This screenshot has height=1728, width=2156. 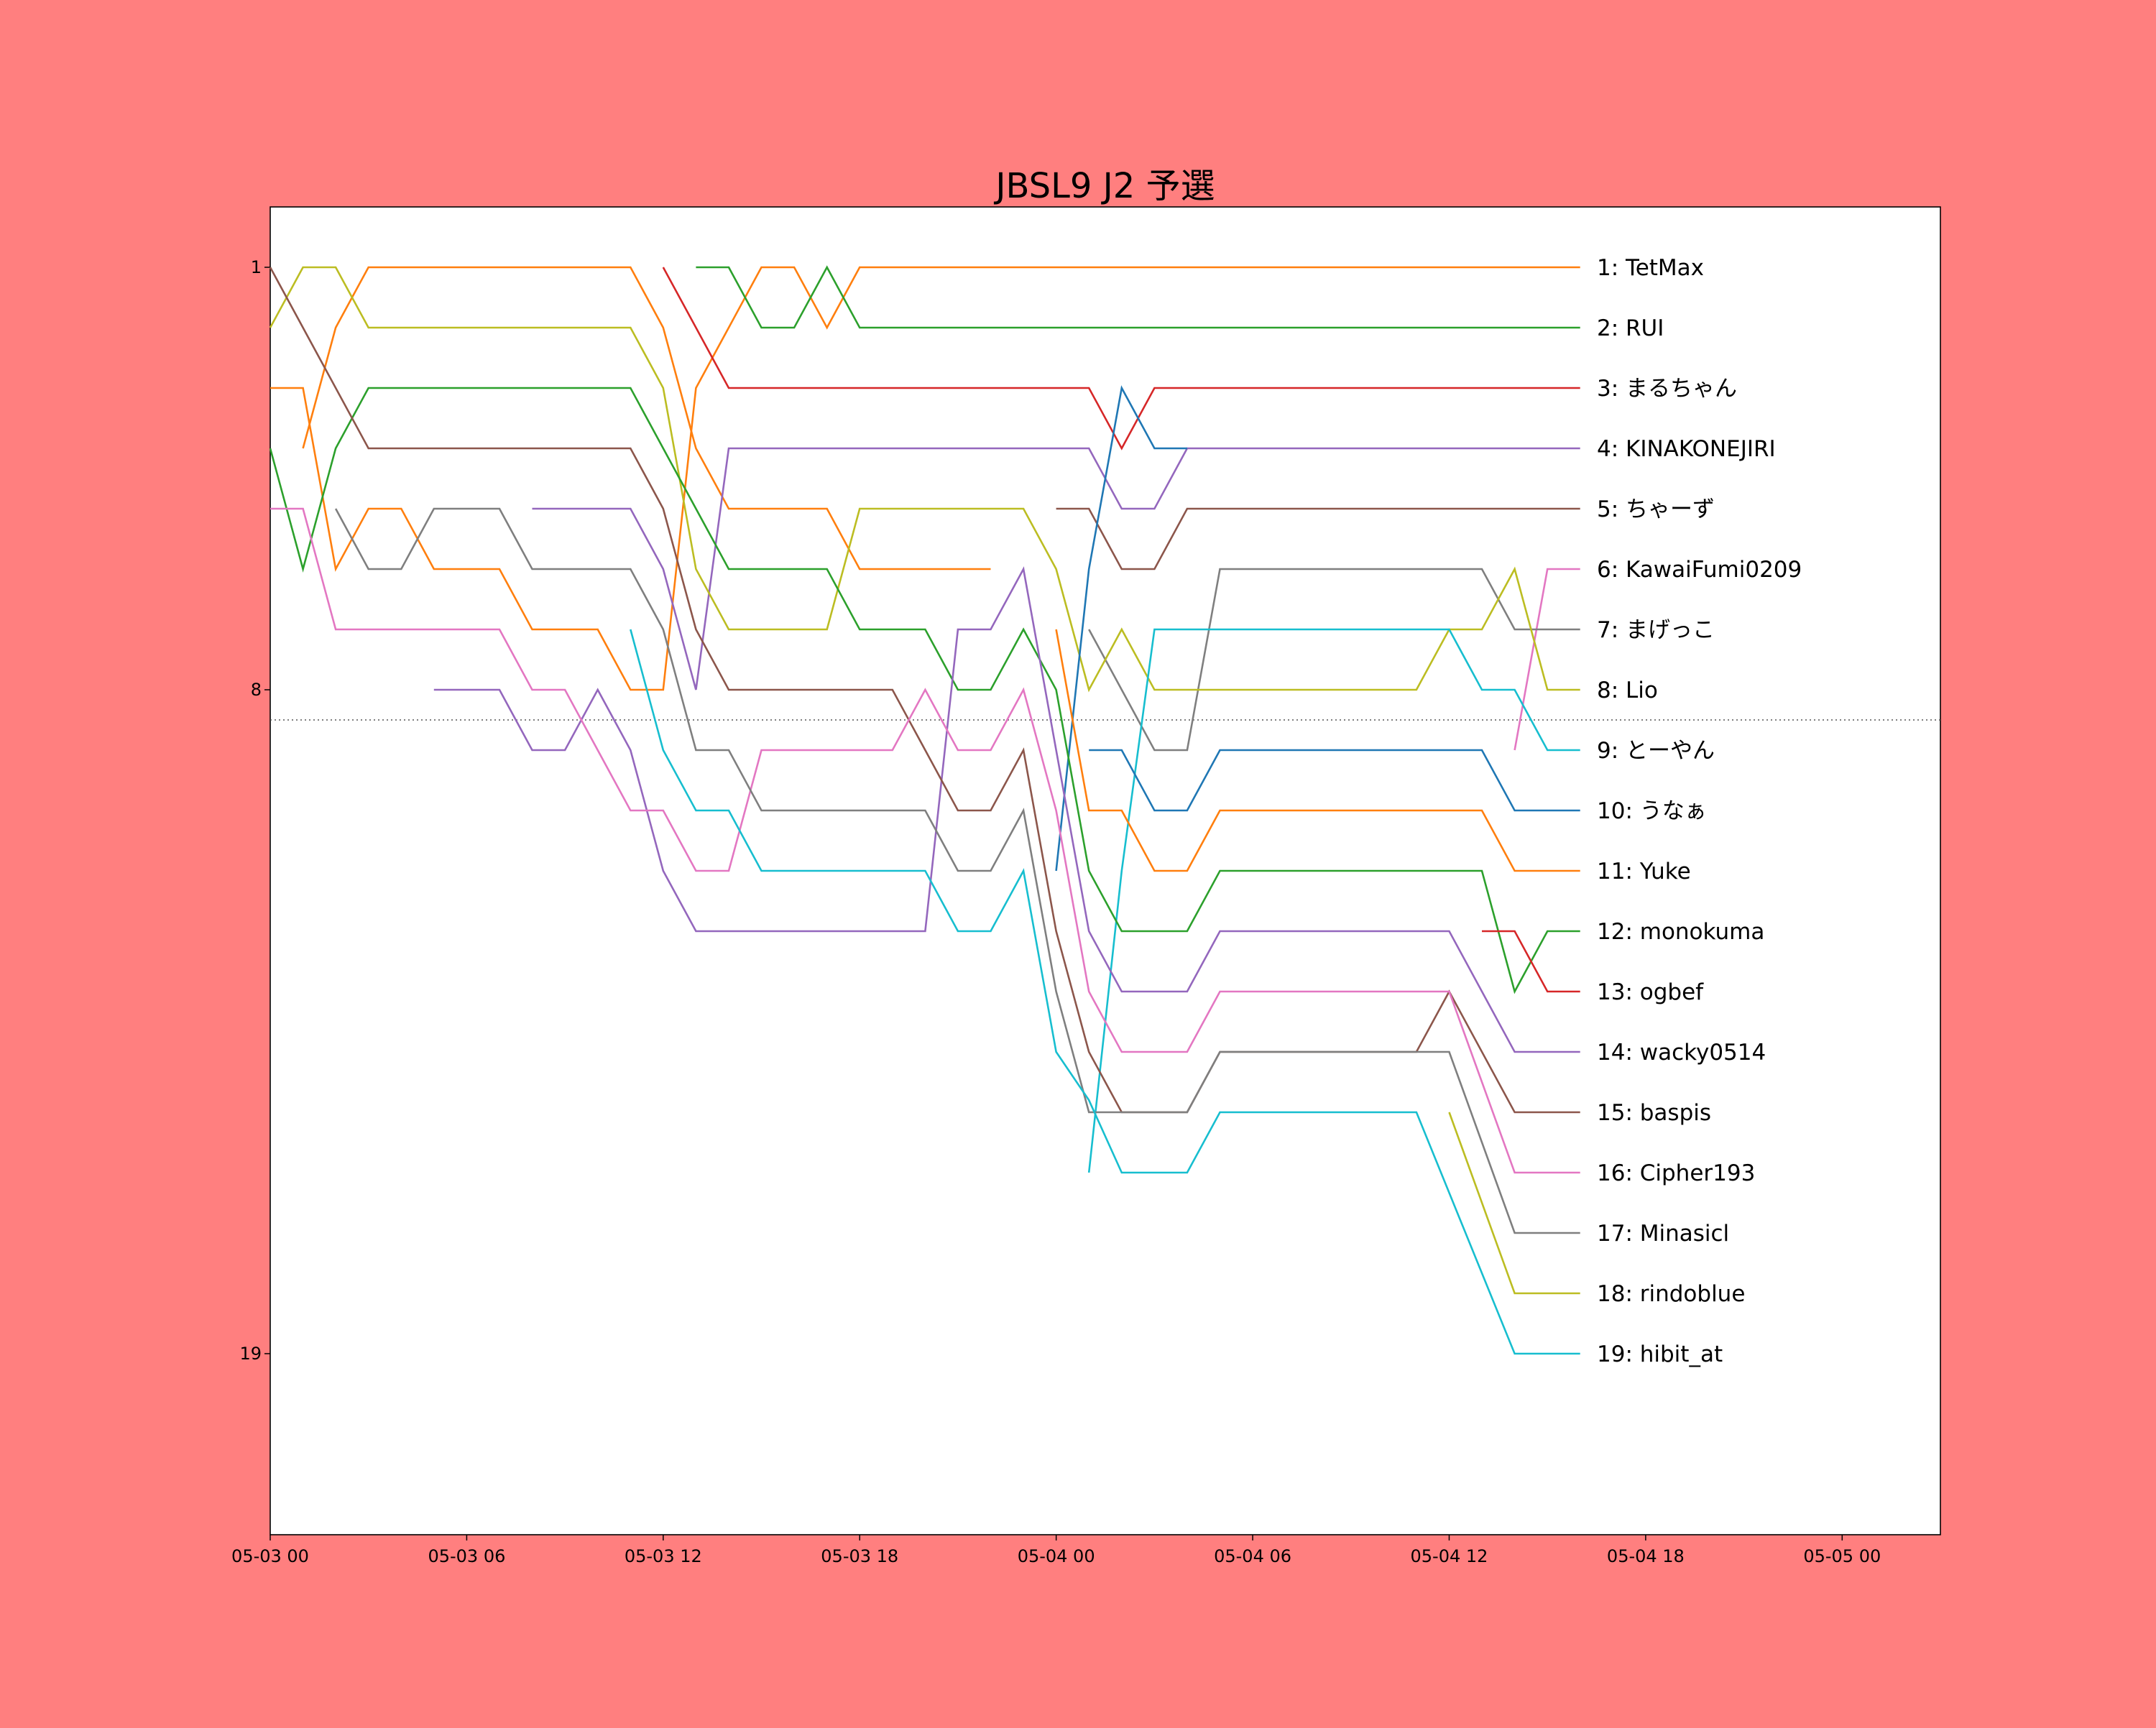 I want to click on end-label-17: 17: Minasicl, so click(x=1663, y=1234).